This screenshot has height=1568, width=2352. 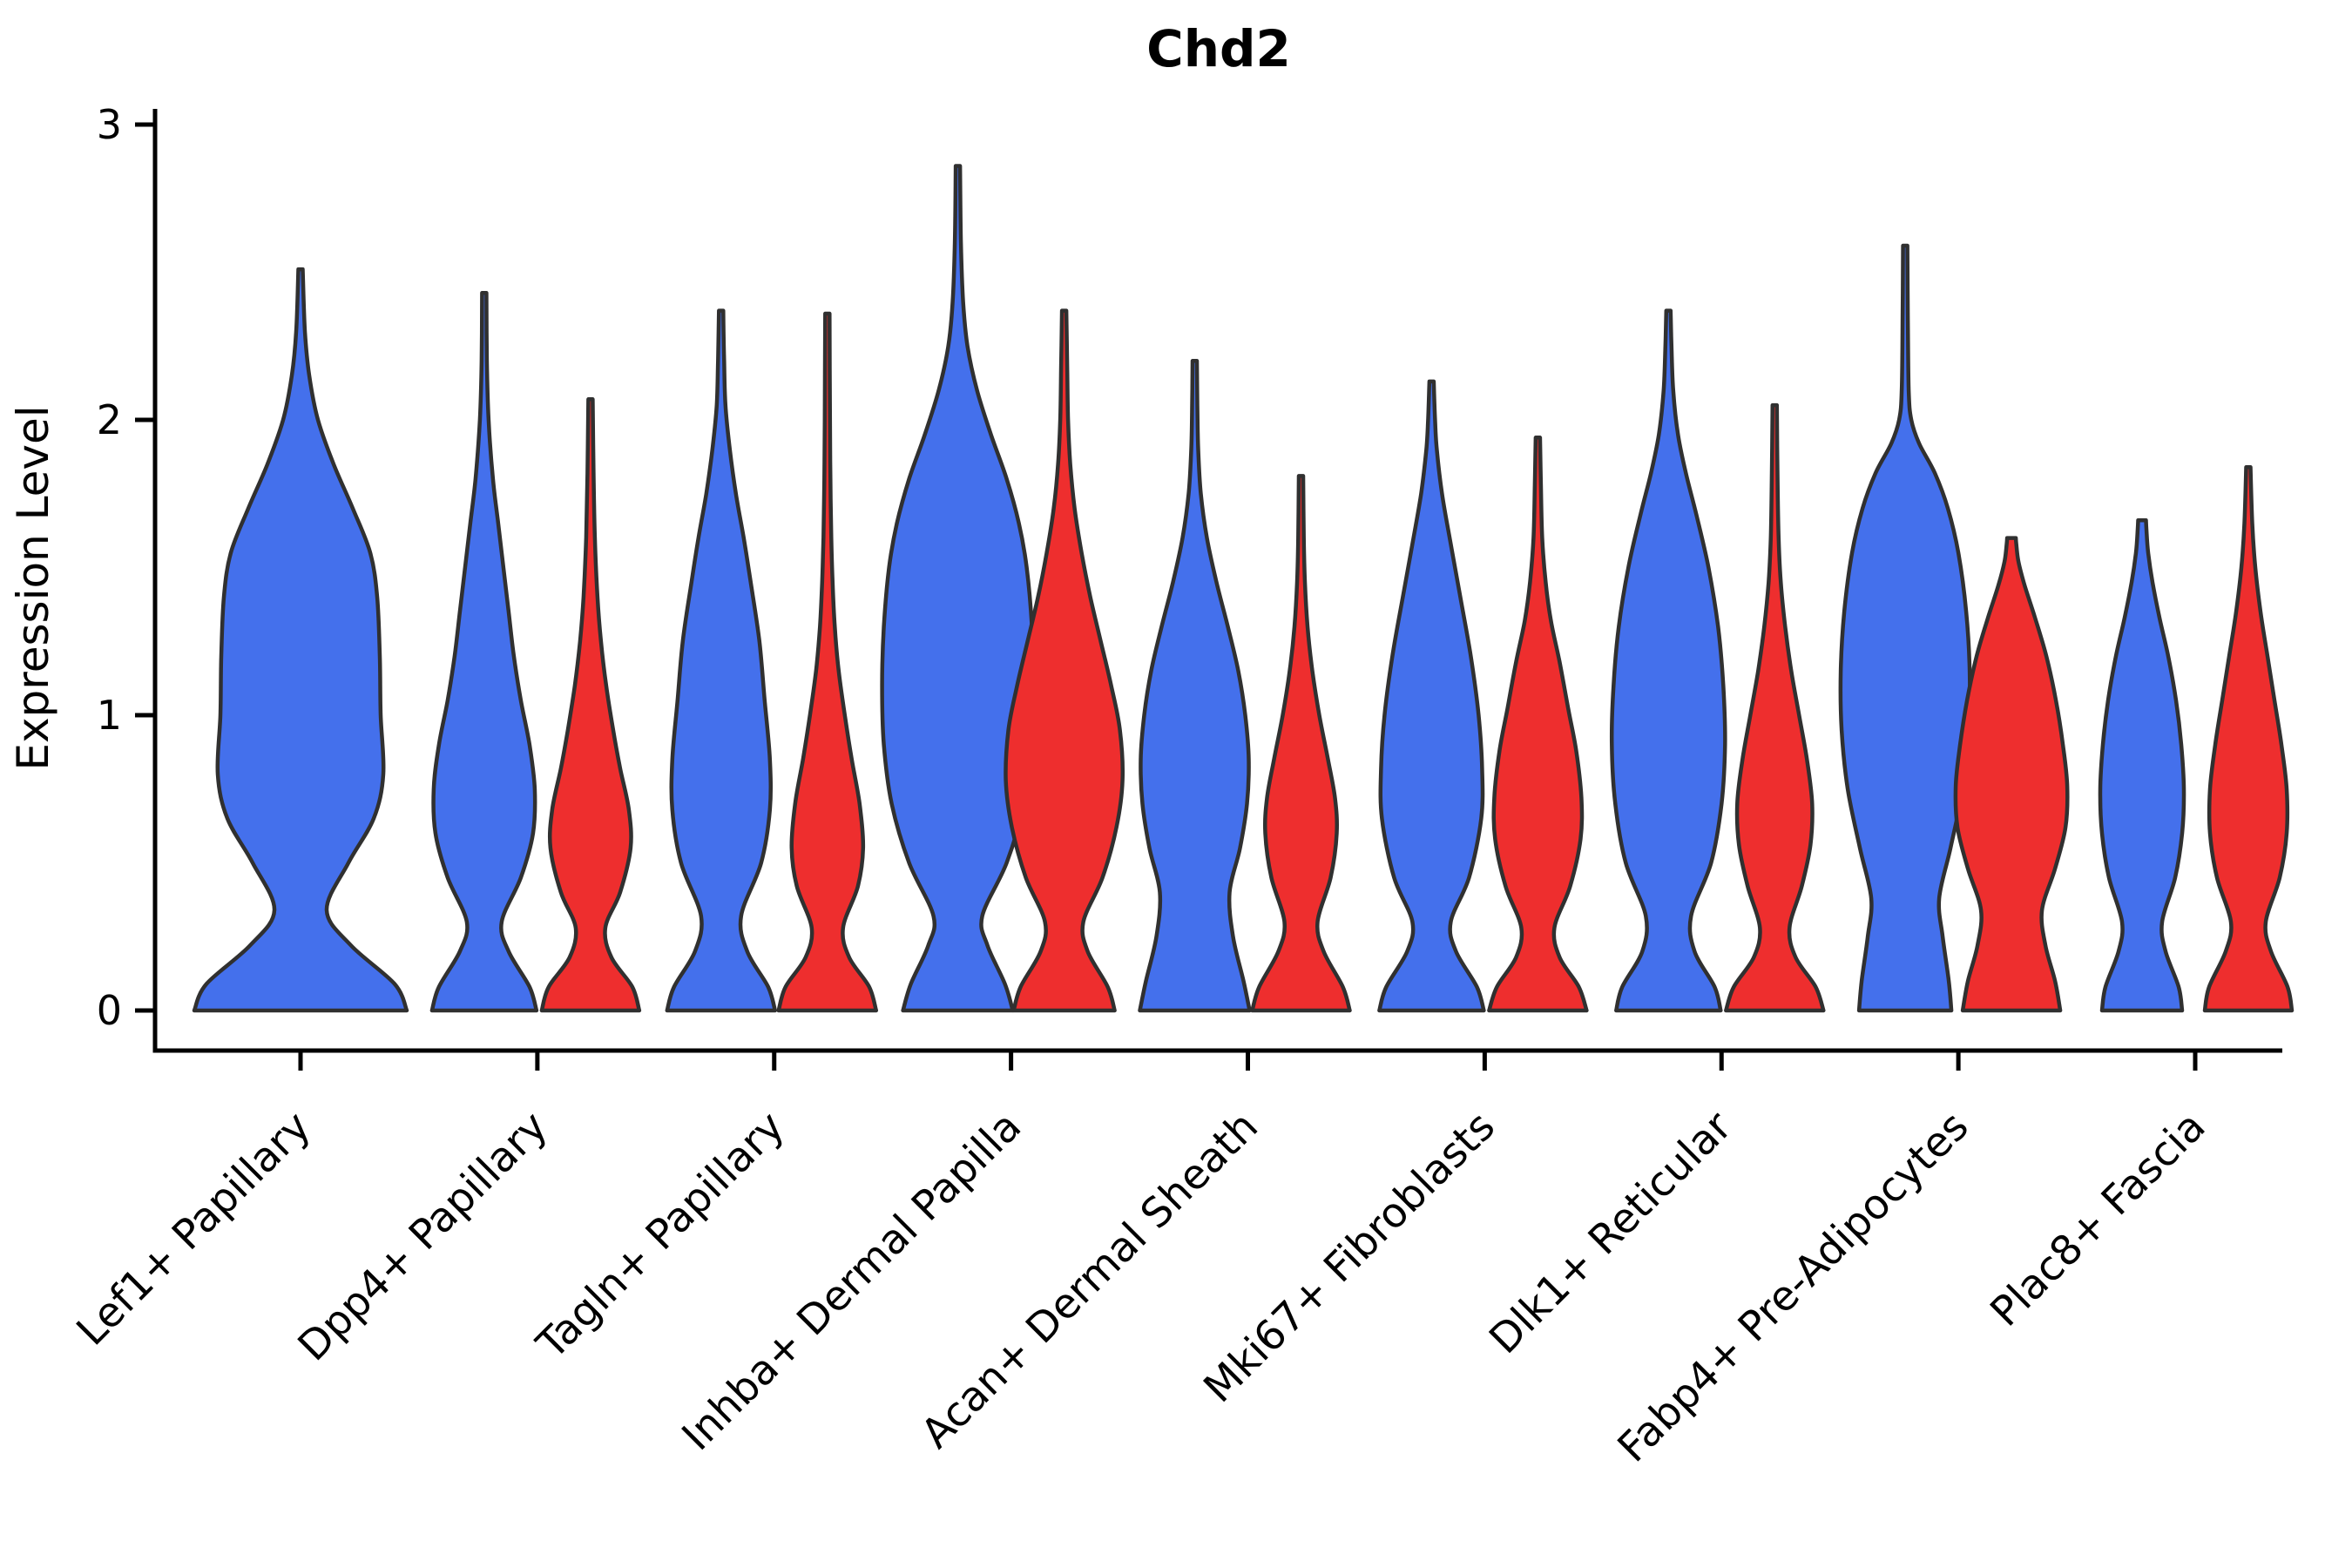 I want to click on violin-fabp4-pre-adipocytes-blue, so click(x=1905, y=628).